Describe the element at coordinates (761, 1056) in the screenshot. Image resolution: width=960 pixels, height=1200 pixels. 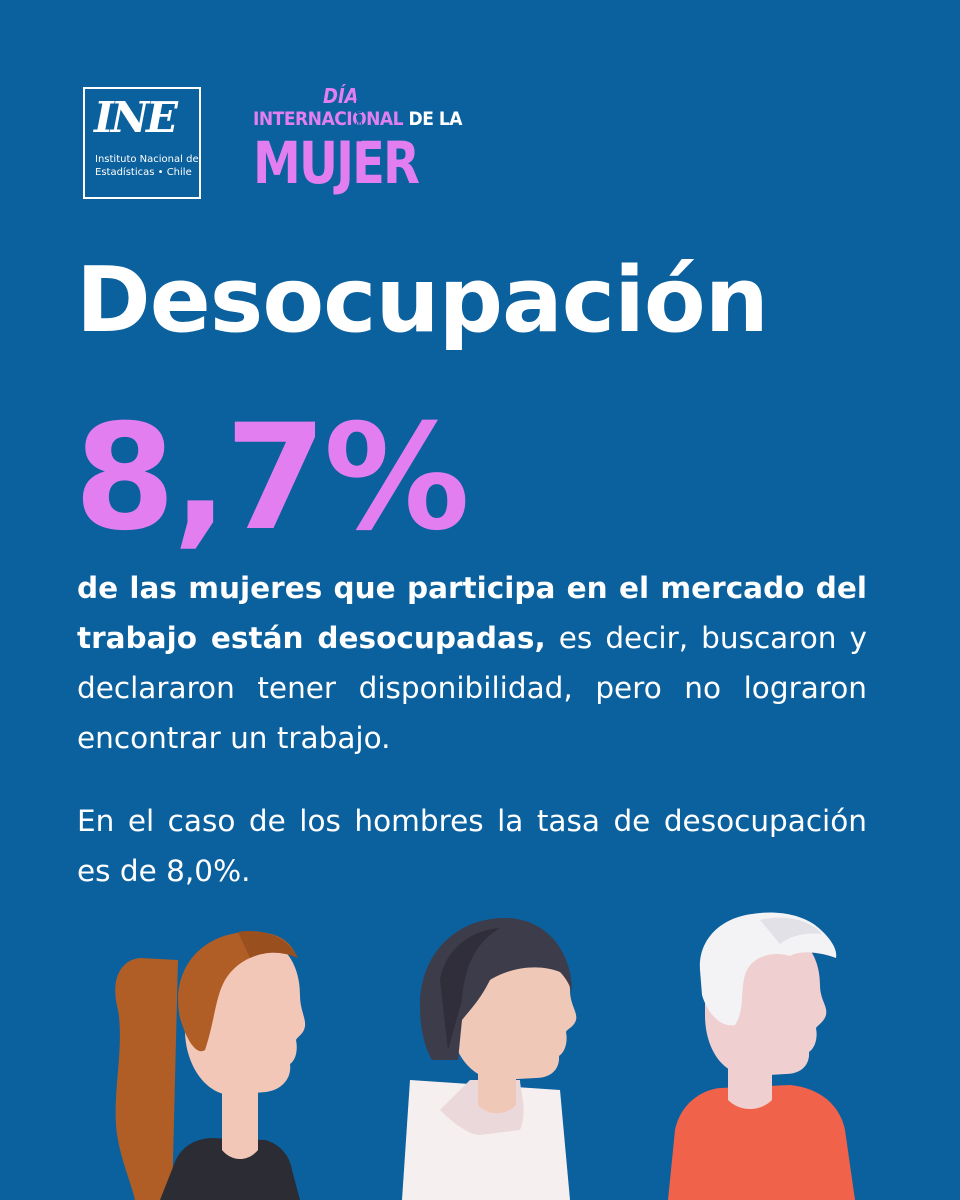
I see `man-white-hair-figure` at that location.